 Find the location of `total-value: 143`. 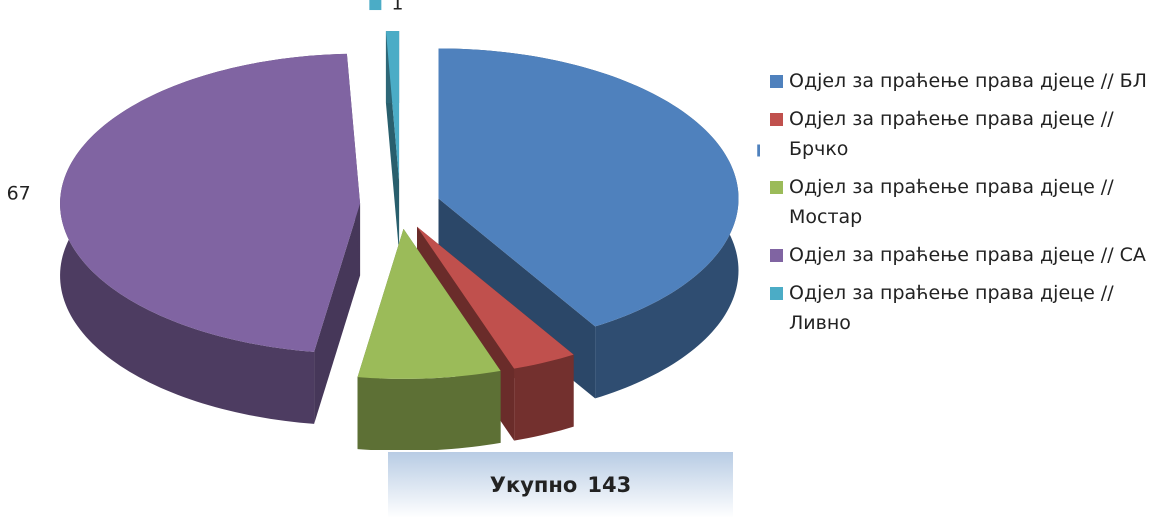

total-value: 143 is located at coordinates (609, 485).